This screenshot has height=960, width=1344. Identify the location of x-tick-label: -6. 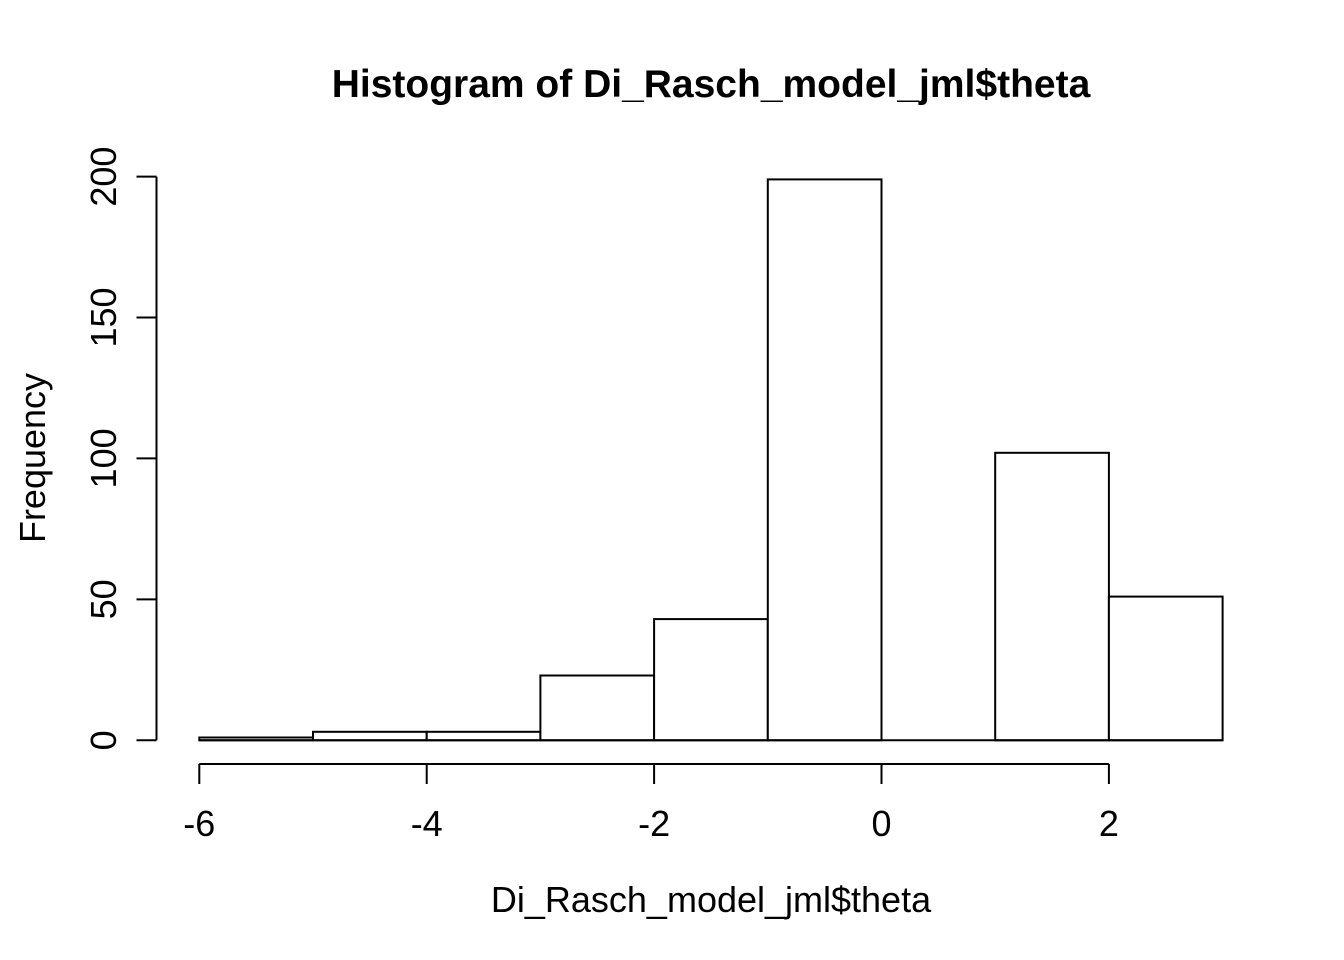
(199, 823).